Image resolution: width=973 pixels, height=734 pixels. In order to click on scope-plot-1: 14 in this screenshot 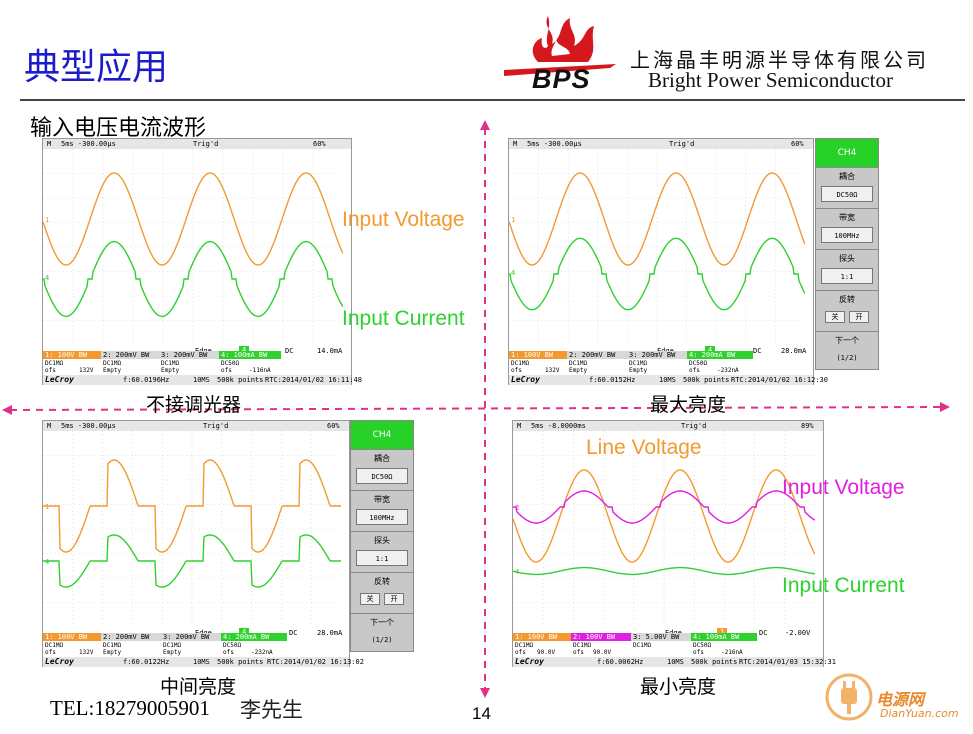, I will do `click(193, 247)`.